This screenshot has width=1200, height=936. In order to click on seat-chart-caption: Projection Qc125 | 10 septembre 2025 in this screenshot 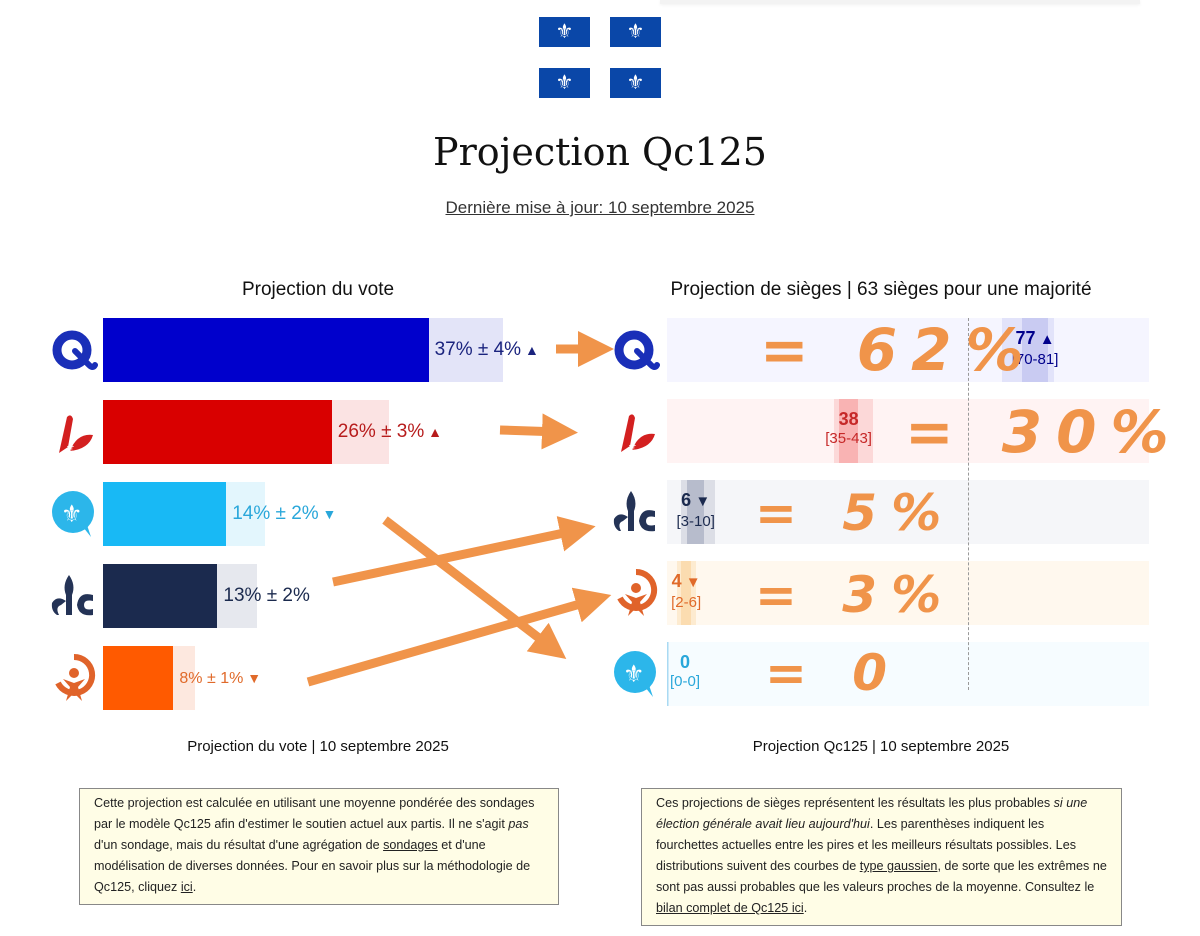, I will do `click(881, 746)`.